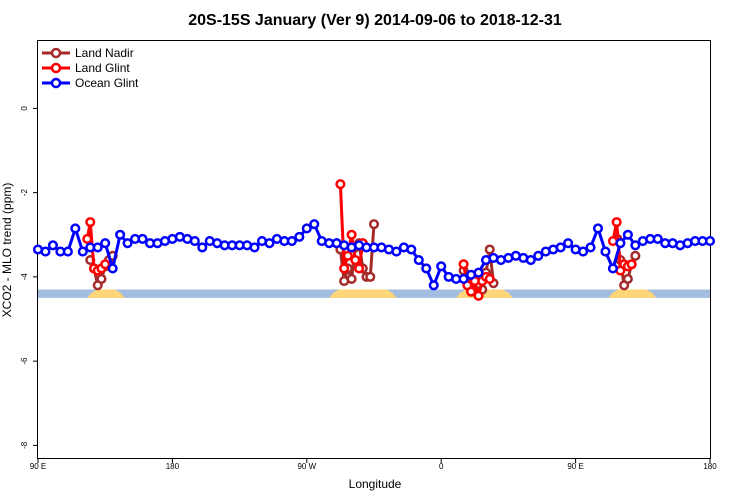 The height and width of the screenshot is (500, 750). Describe the element at coordinates (102, 68) in the screenshot. I see `legend-label: Land Glint` at that location.